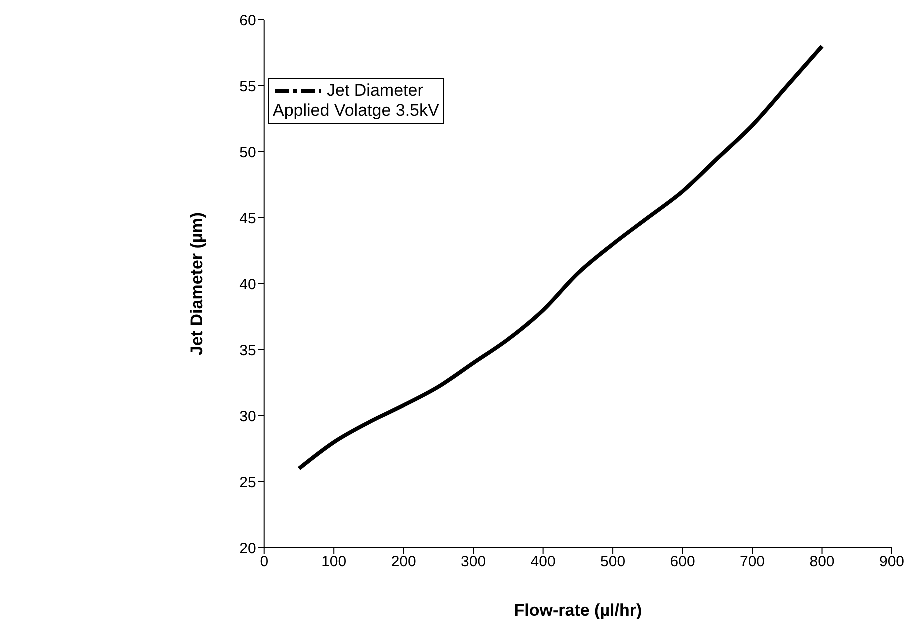 The width and height of the screenshot is (920, 637). Describe the element at coordinates (248, 351) in the screenshot. I see `y-tick-label: 35` at that location.